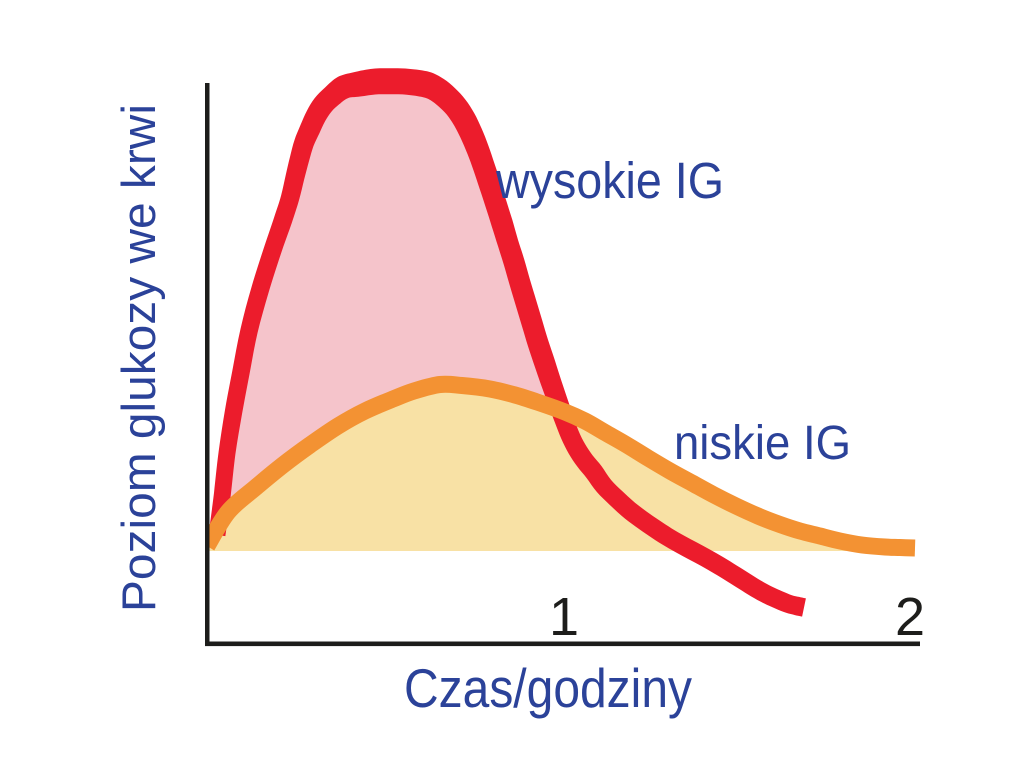 The height and width of the screenshot is (770, 1015). I want to click on svg-text: Poziom glukozy we krwi, so click(138, 358).